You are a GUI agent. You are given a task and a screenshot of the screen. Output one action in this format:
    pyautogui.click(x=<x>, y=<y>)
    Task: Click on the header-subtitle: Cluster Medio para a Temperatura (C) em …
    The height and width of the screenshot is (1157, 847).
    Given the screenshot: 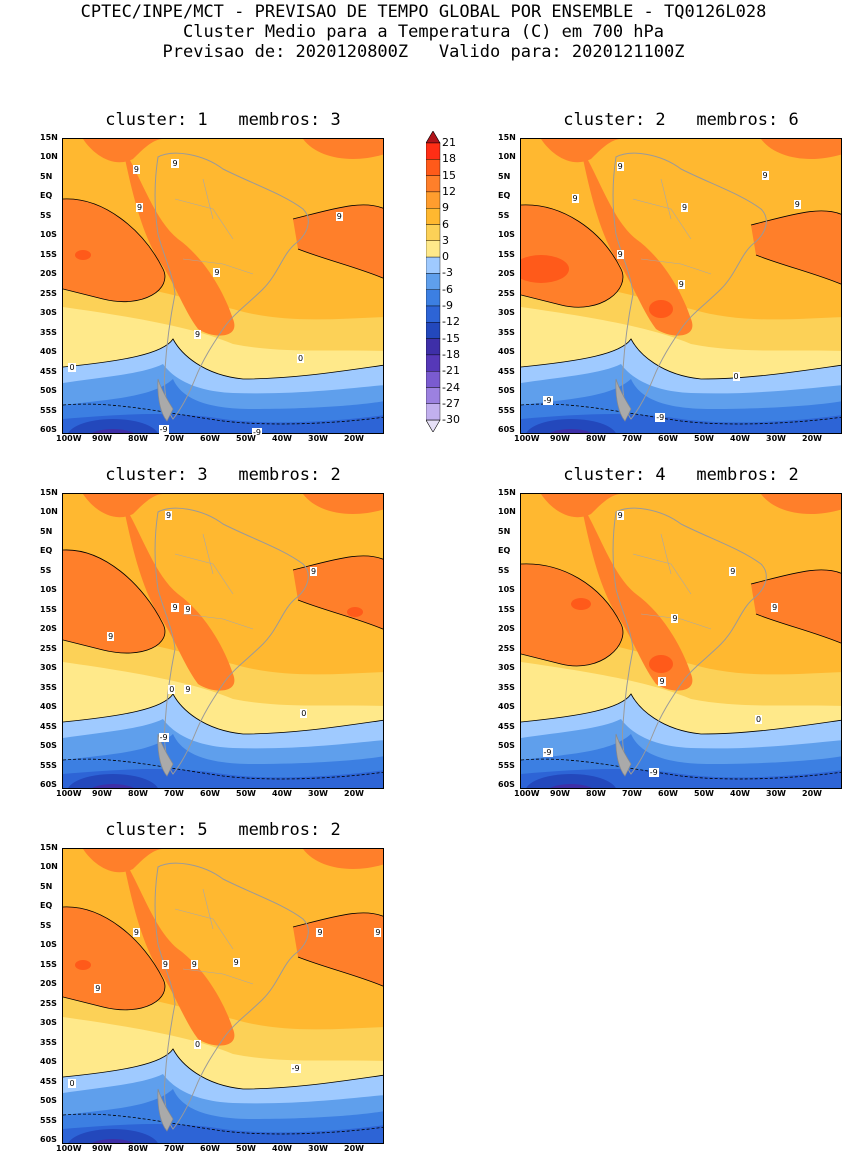 What is the action you would take?
    pyautogui.click(x=423, y=32)
    